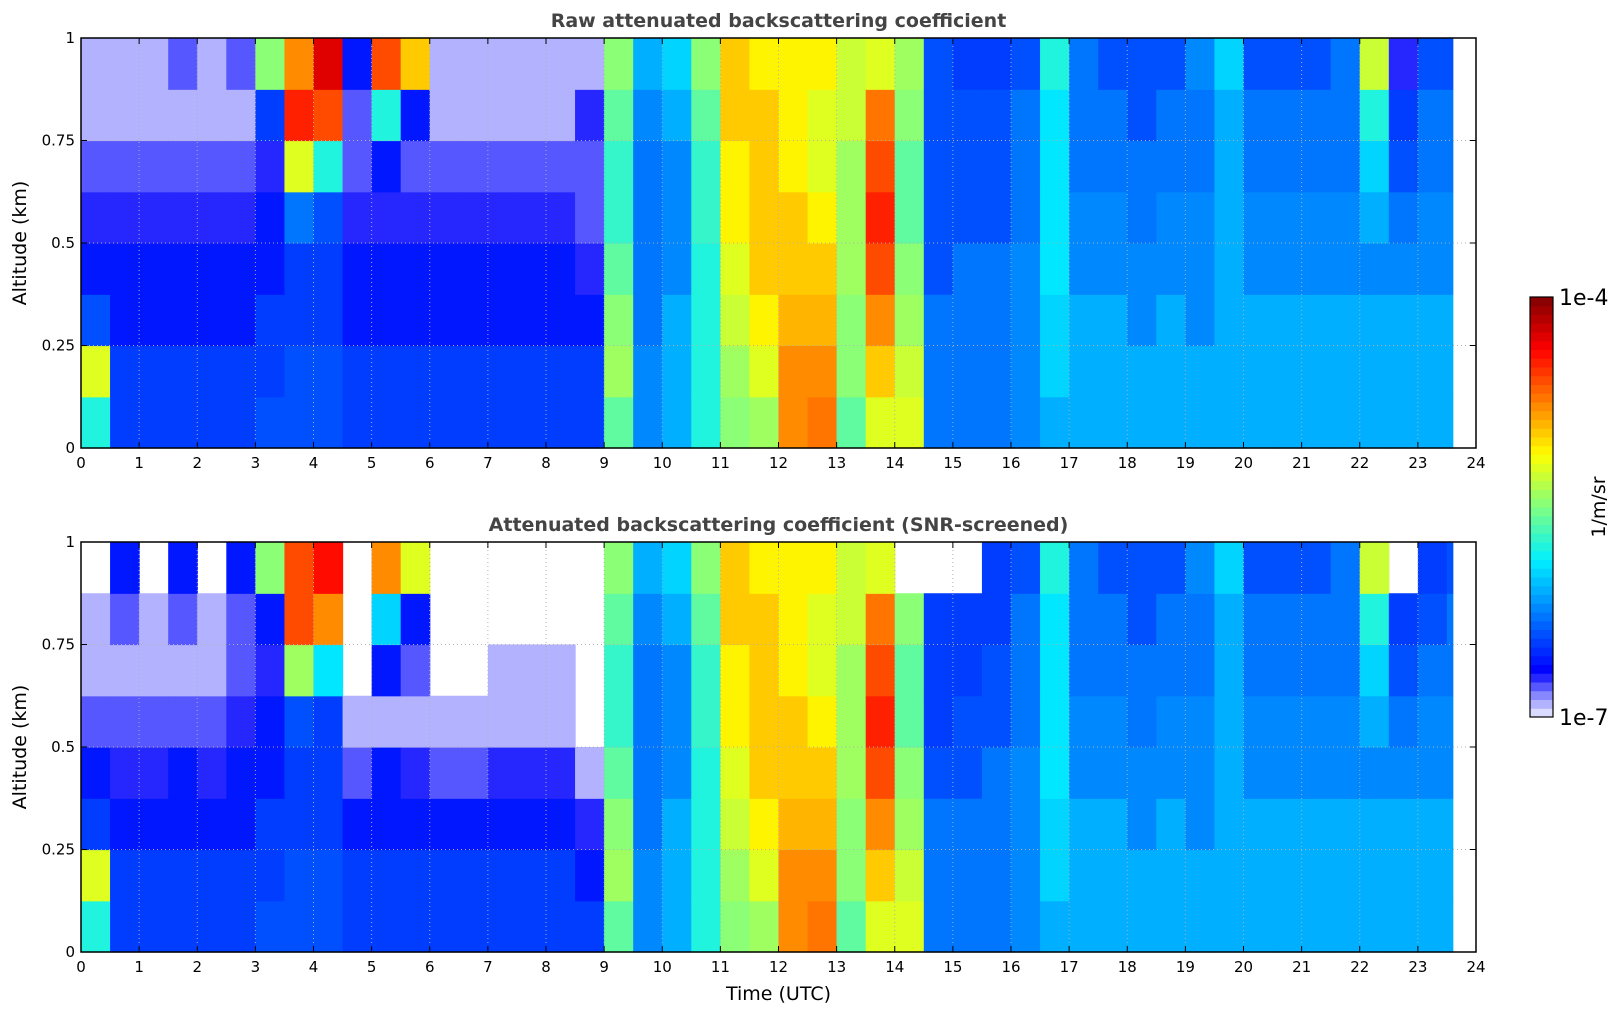  I want to click on colorbar-frame, so click(1541, 507).